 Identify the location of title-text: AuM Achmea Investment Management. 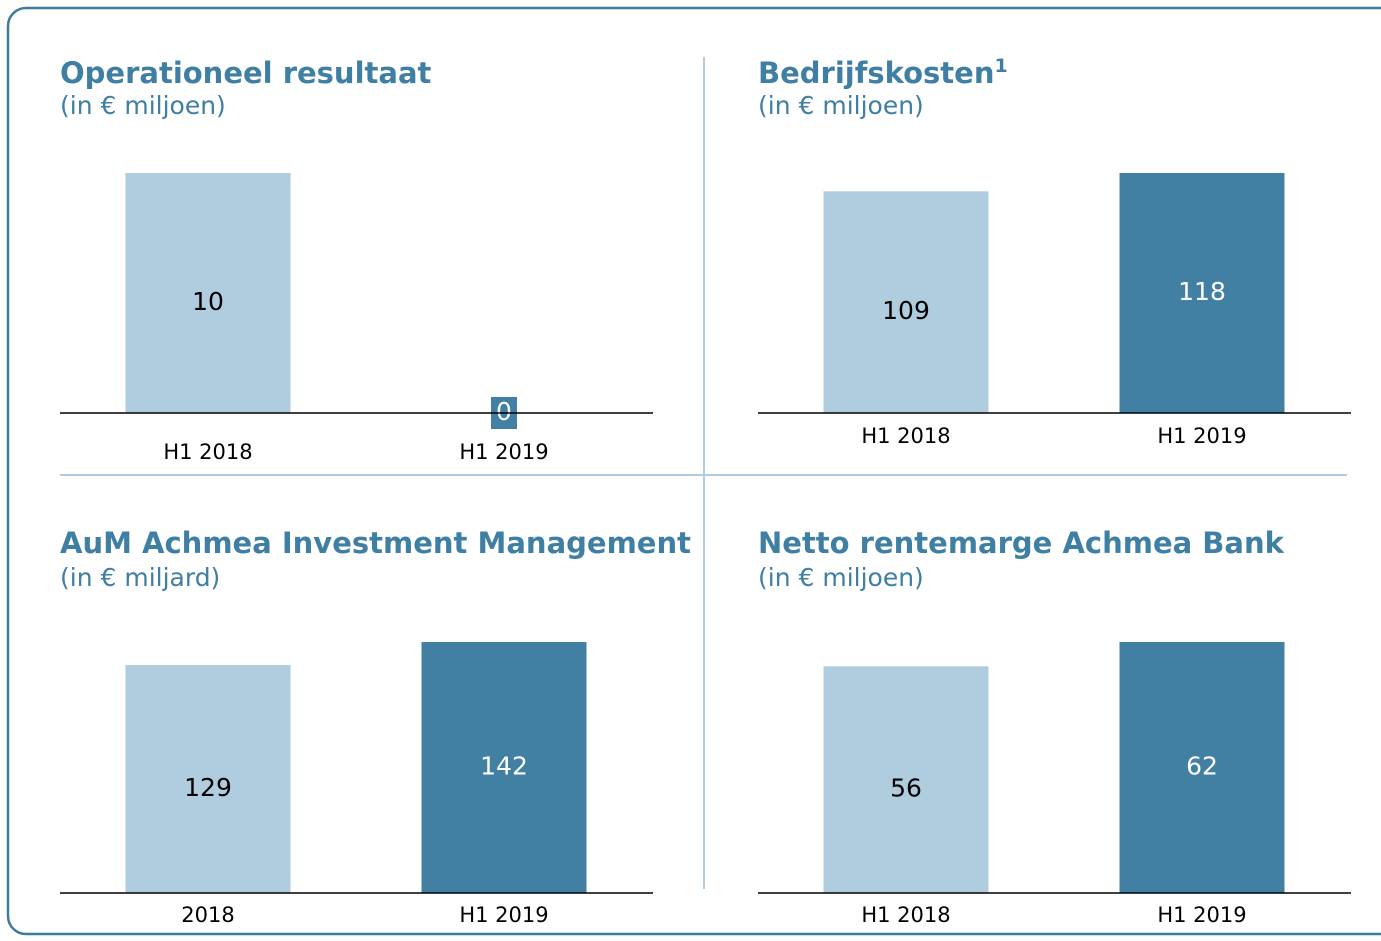
(375, 543).